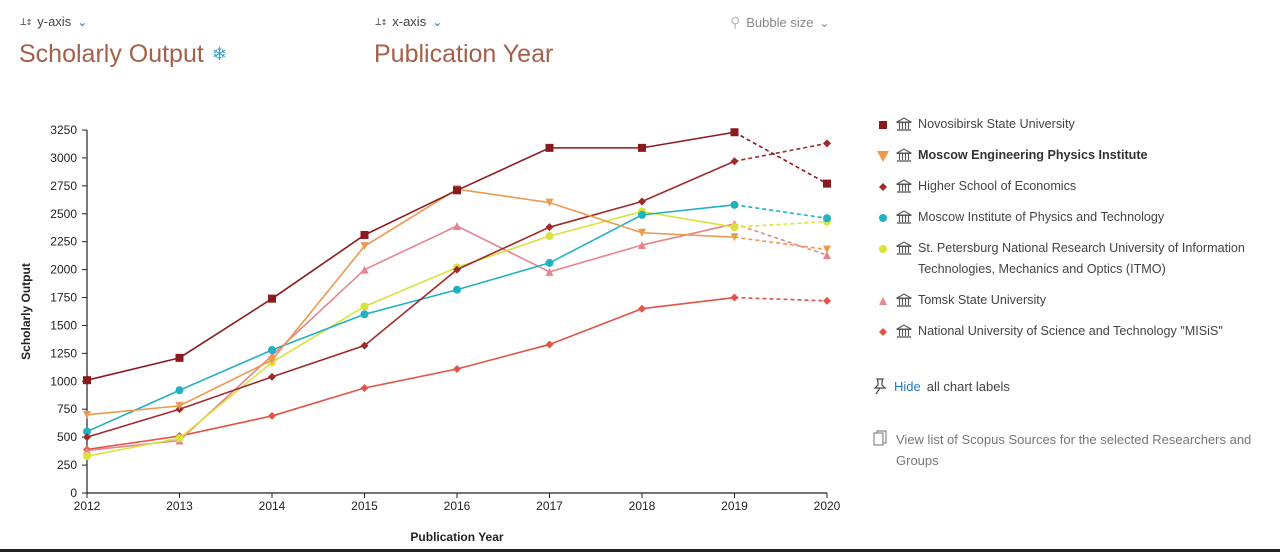  What do you see at coordinates (26, 21) in the screenshot?
I see `axis-sort-icon: ⊥↕` at bounding box center [26, 21].